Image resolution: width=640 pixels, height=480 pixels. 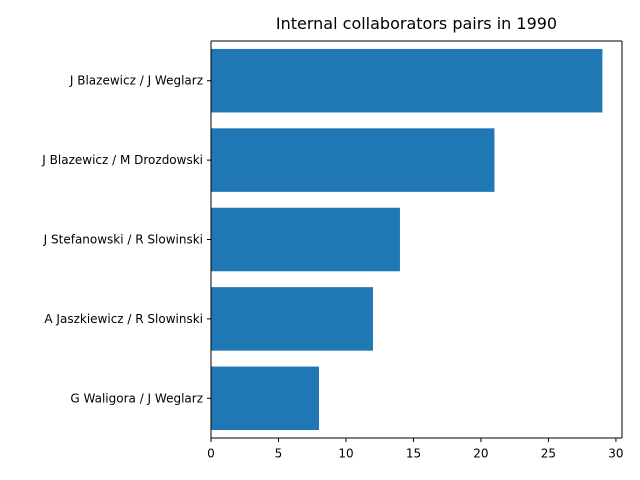 I want to click on y-tick-label-2: J Stefanowski / R Slowinski, so click(x=123, y=240).